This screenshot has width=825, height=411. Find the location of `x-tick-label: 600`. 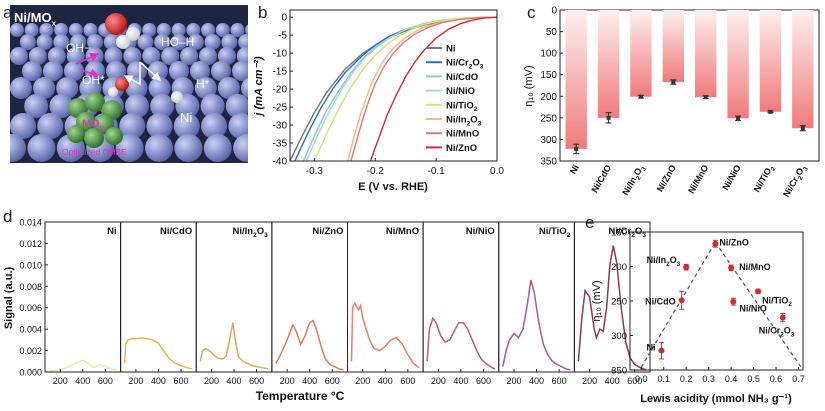

x-tick-label: 600 is located at coordinates (332, 381).